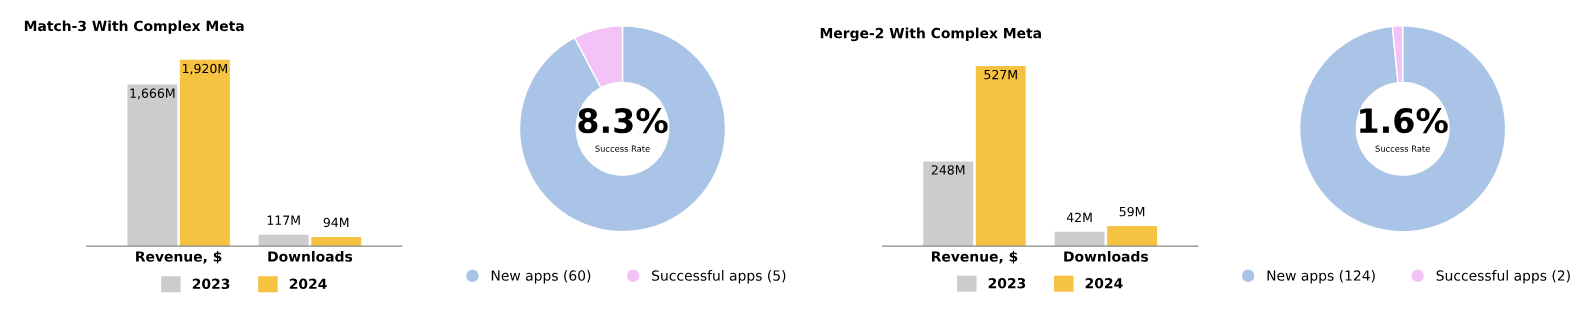 The height and width of the screenshot is (326, 1576). I want to click on legend-label: New apps (60), so click(541, 277).